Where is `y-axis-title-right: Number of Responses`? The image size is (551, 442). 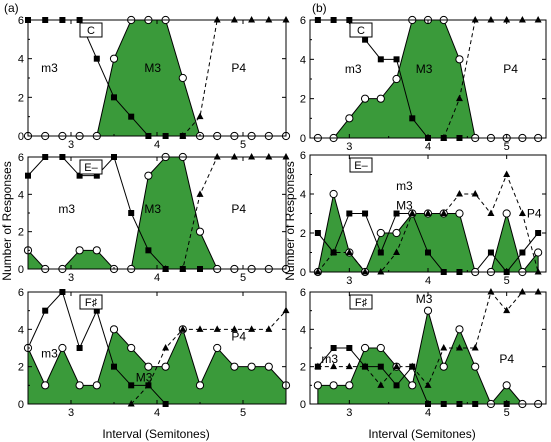 y-axis-title-right: Number of Responses is located at coordinates (290, 220).